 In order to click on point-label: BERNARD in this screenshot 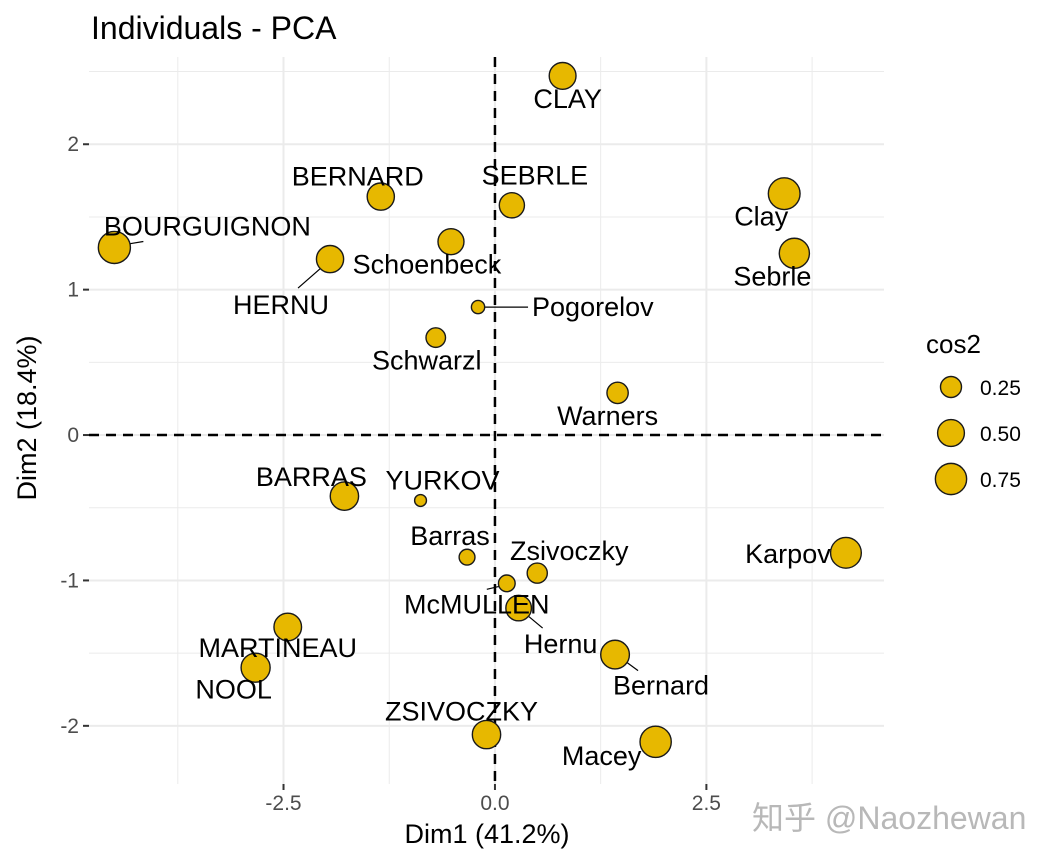, I will do `click(358, 177)`.